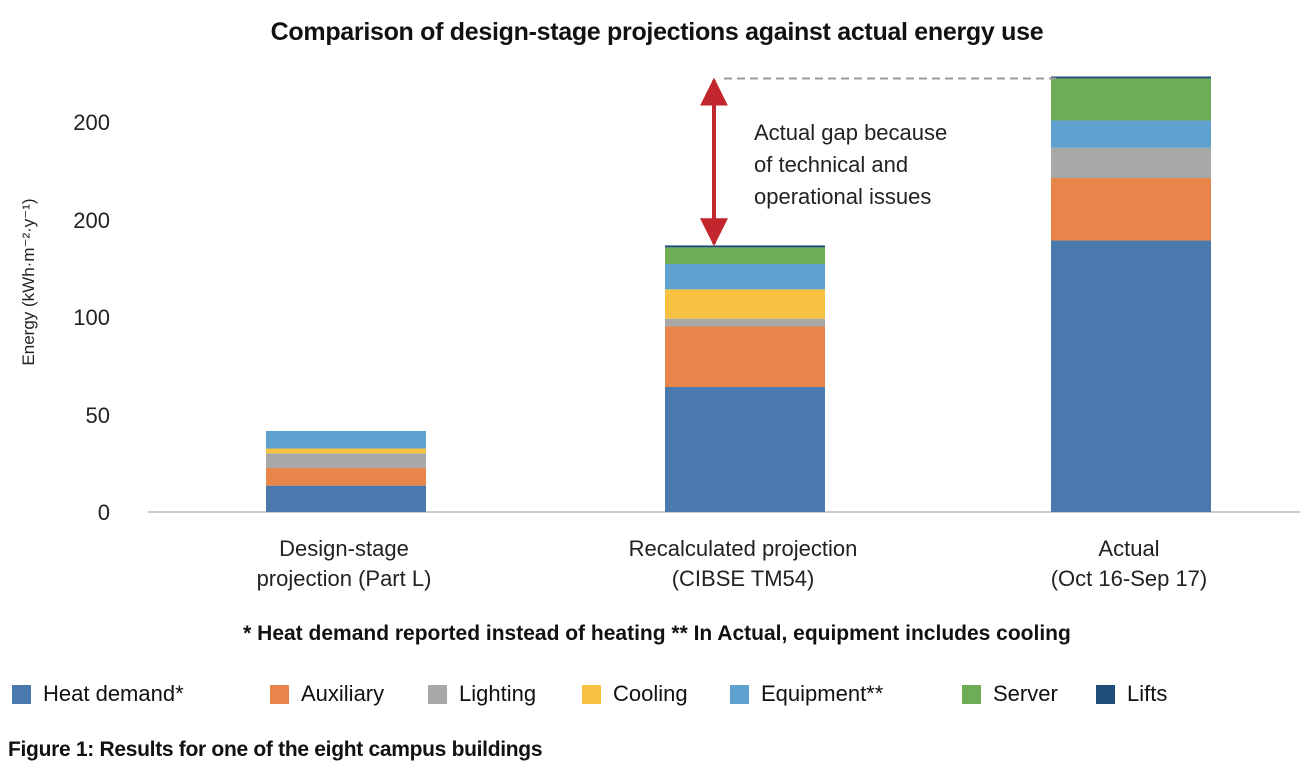 The width and height of the screenshot is (1314, 780). I want to click on x-tick-label: projection (Part L), so click(344, 578).